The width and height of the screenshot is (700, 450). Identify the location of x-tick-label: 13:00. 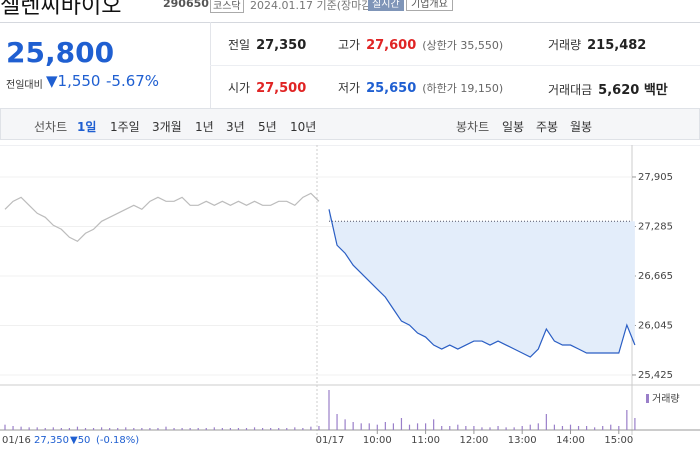
(522, 440).